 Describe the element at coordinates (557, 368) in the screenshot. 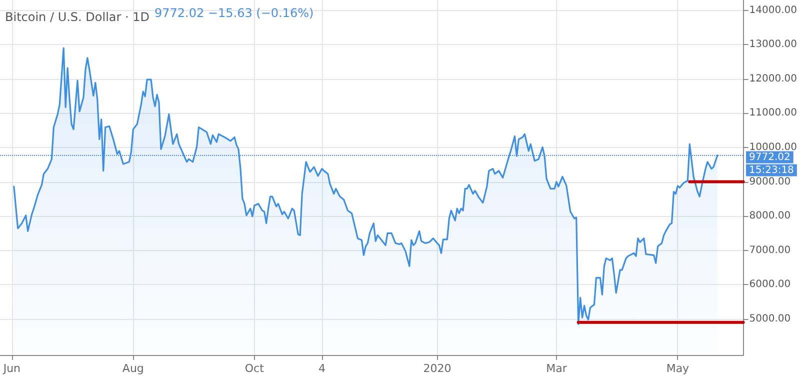

I see `x-tick-label: Mar` at that location.